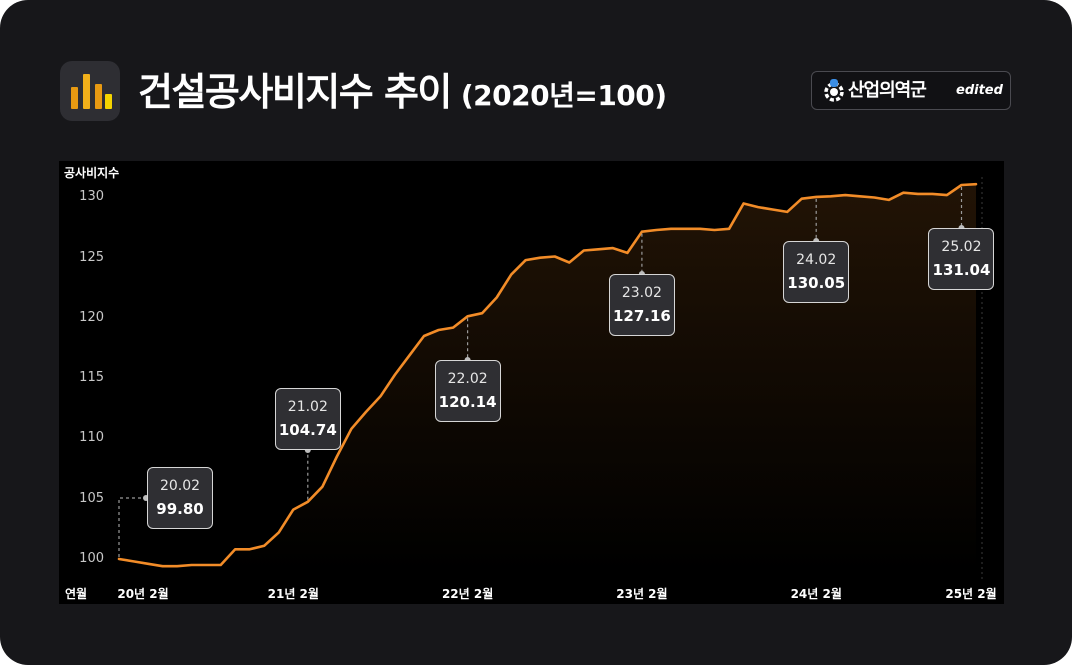 Image resolution: width=1072 pixels, height=665 pixels. What do you see at coordinates (816, 283) in the screenshot?
I see `callout-value: 130.05` at bounding box center [816, 283].